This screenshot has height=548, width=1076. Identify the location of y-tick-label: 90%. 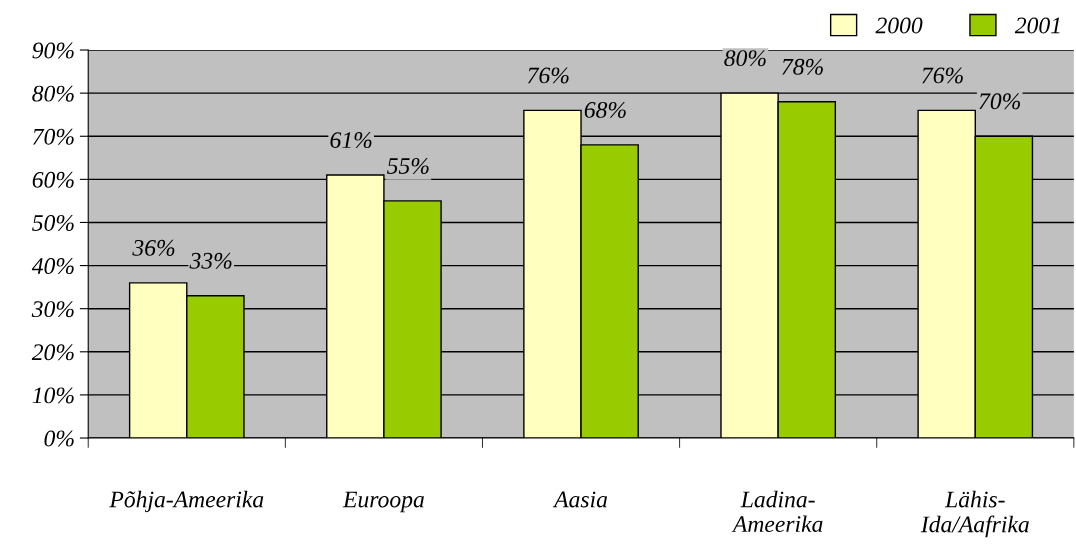
(53, 50).